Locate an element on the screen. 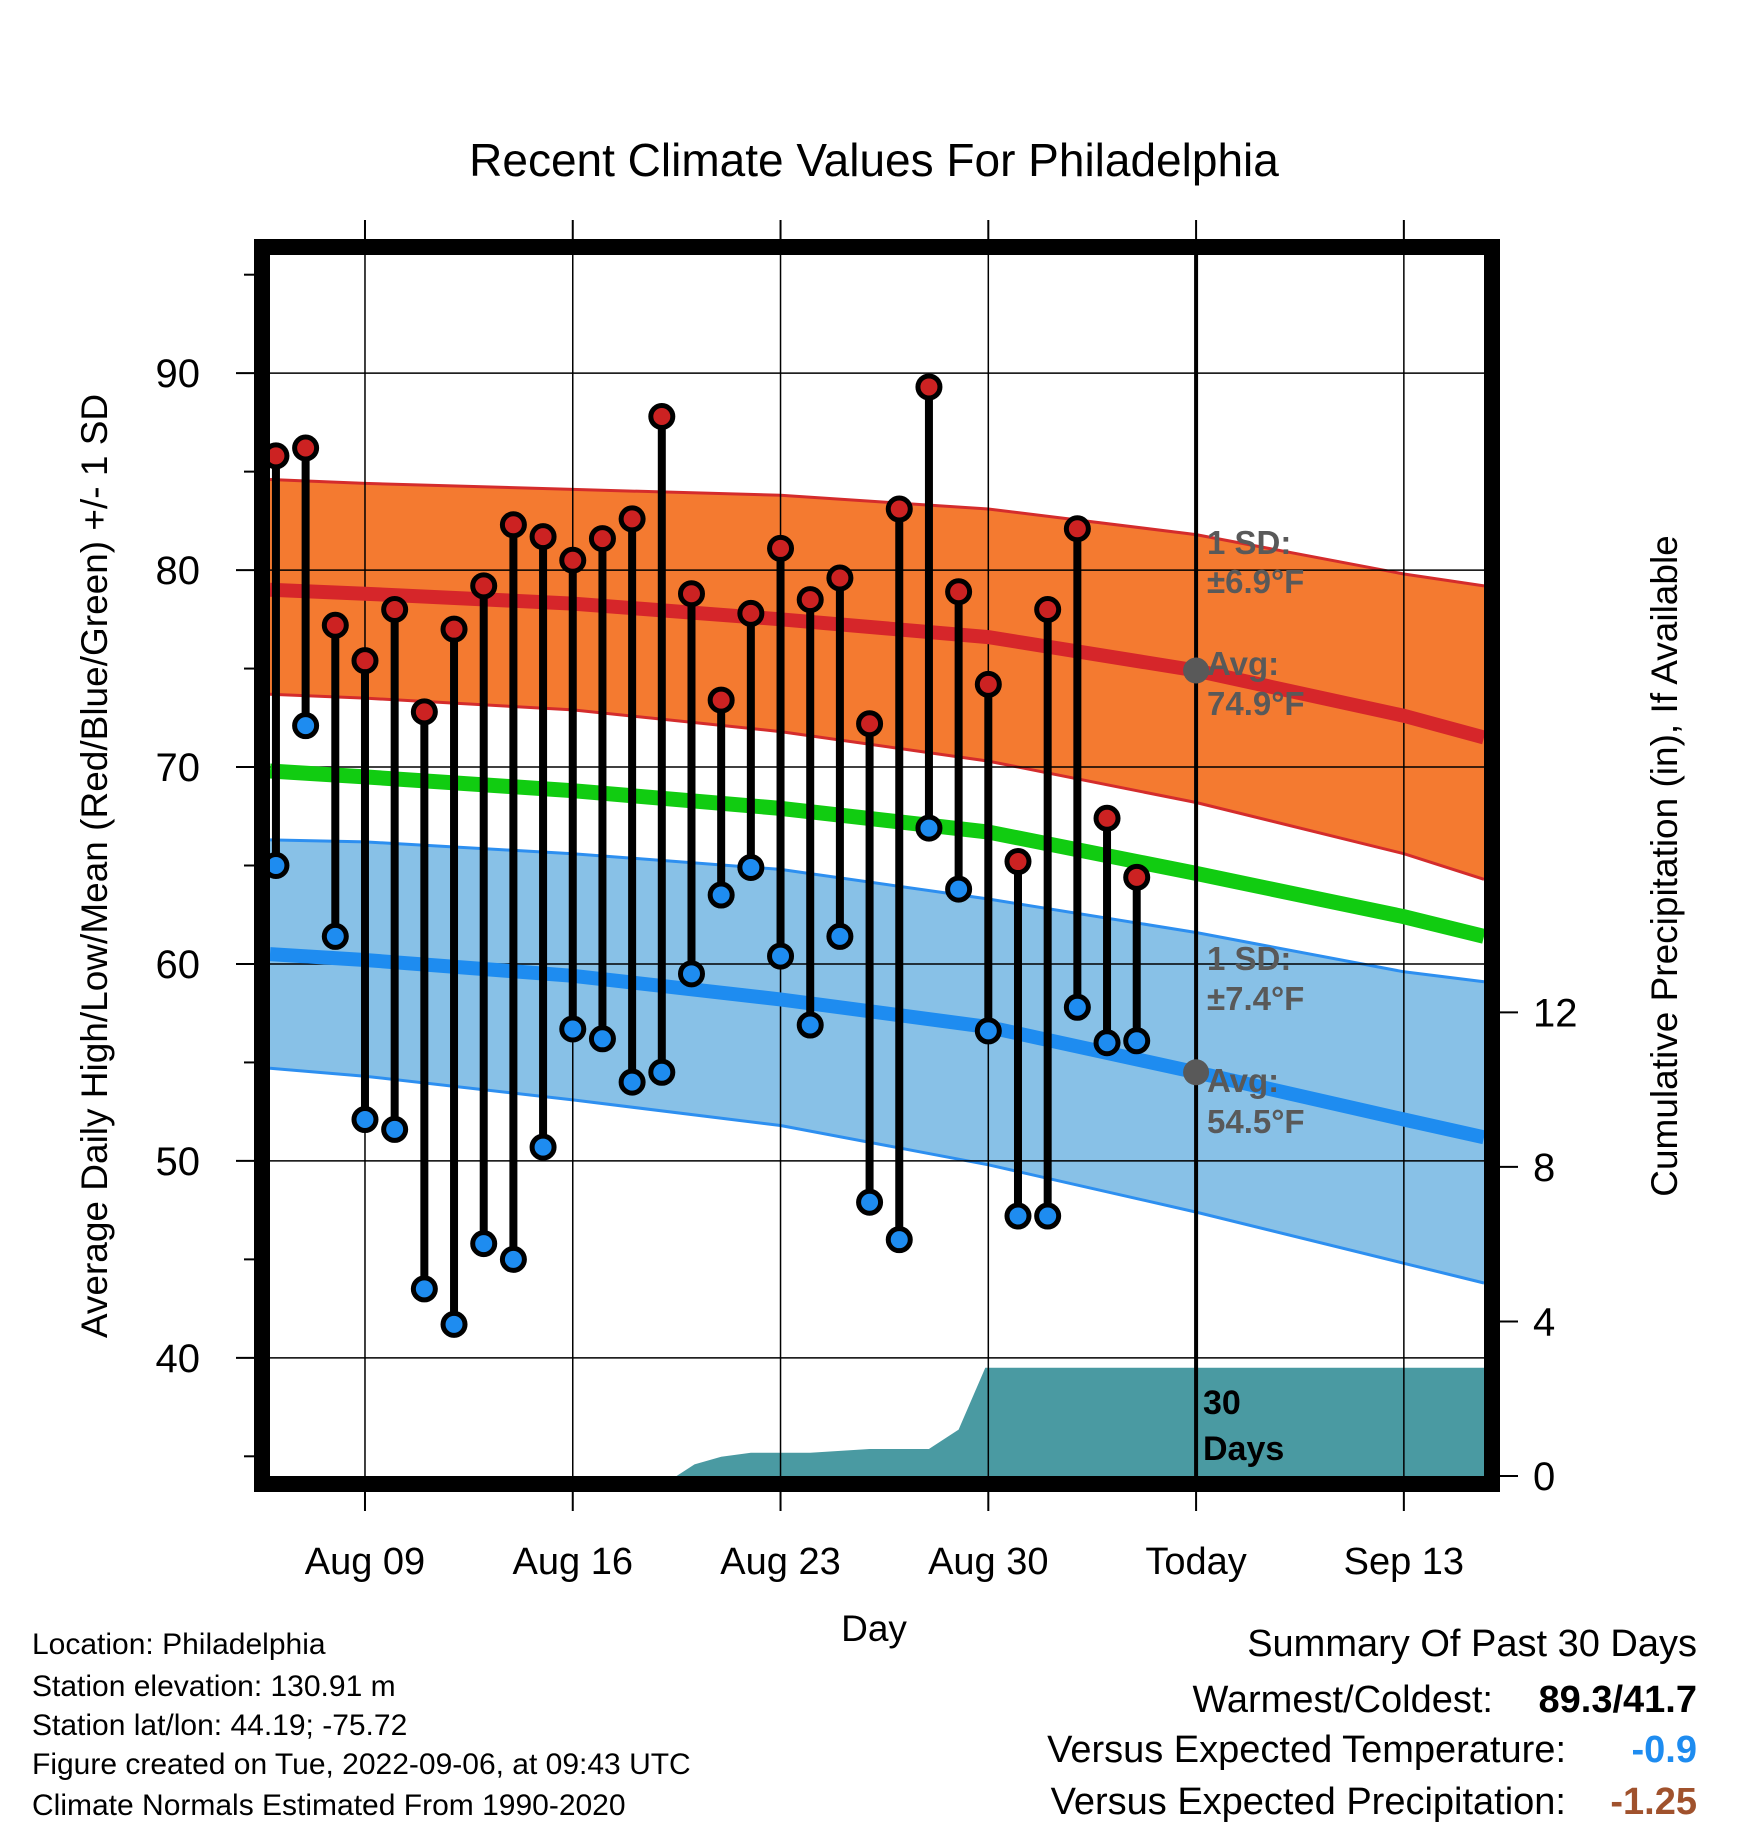 The image size is (1748, 1828). y2-tick-label: 8 is located at coordinates (1544, 1168).